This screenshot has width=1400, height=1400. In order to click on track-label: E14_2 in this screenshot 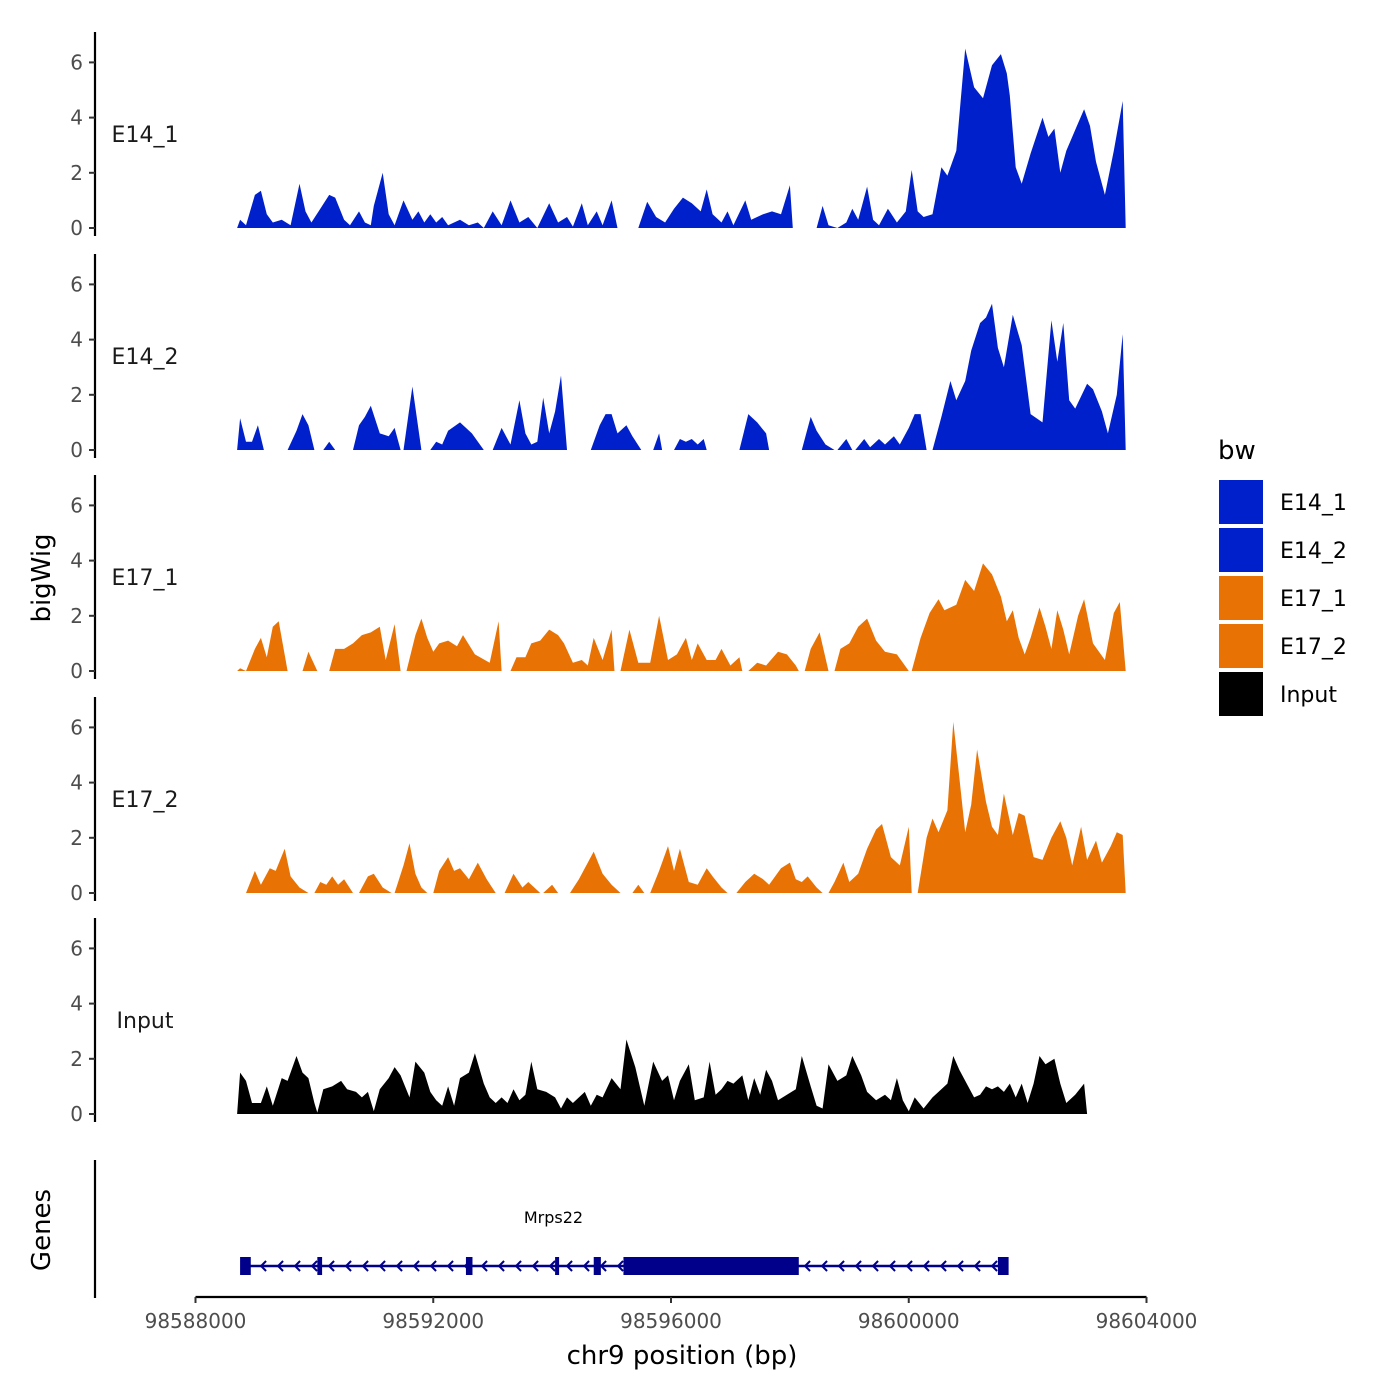, I will do `click(145, 357)`.